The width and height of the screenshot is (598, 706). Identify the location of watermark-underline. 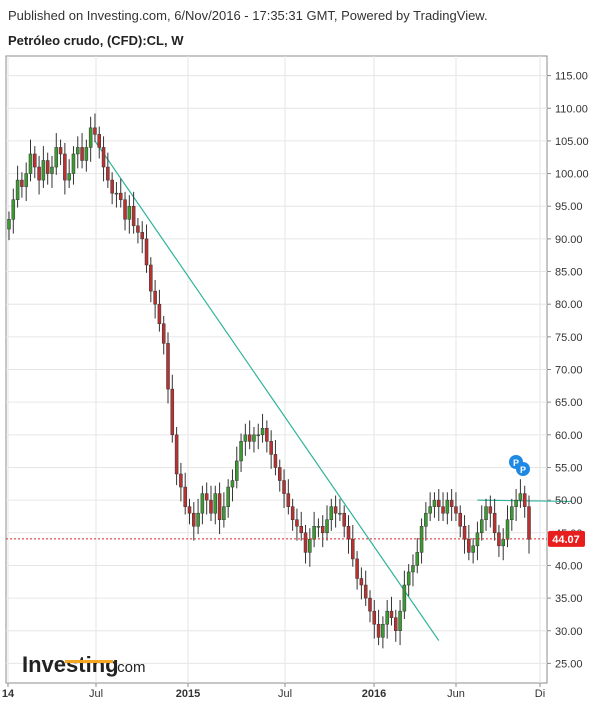
(89, 661).